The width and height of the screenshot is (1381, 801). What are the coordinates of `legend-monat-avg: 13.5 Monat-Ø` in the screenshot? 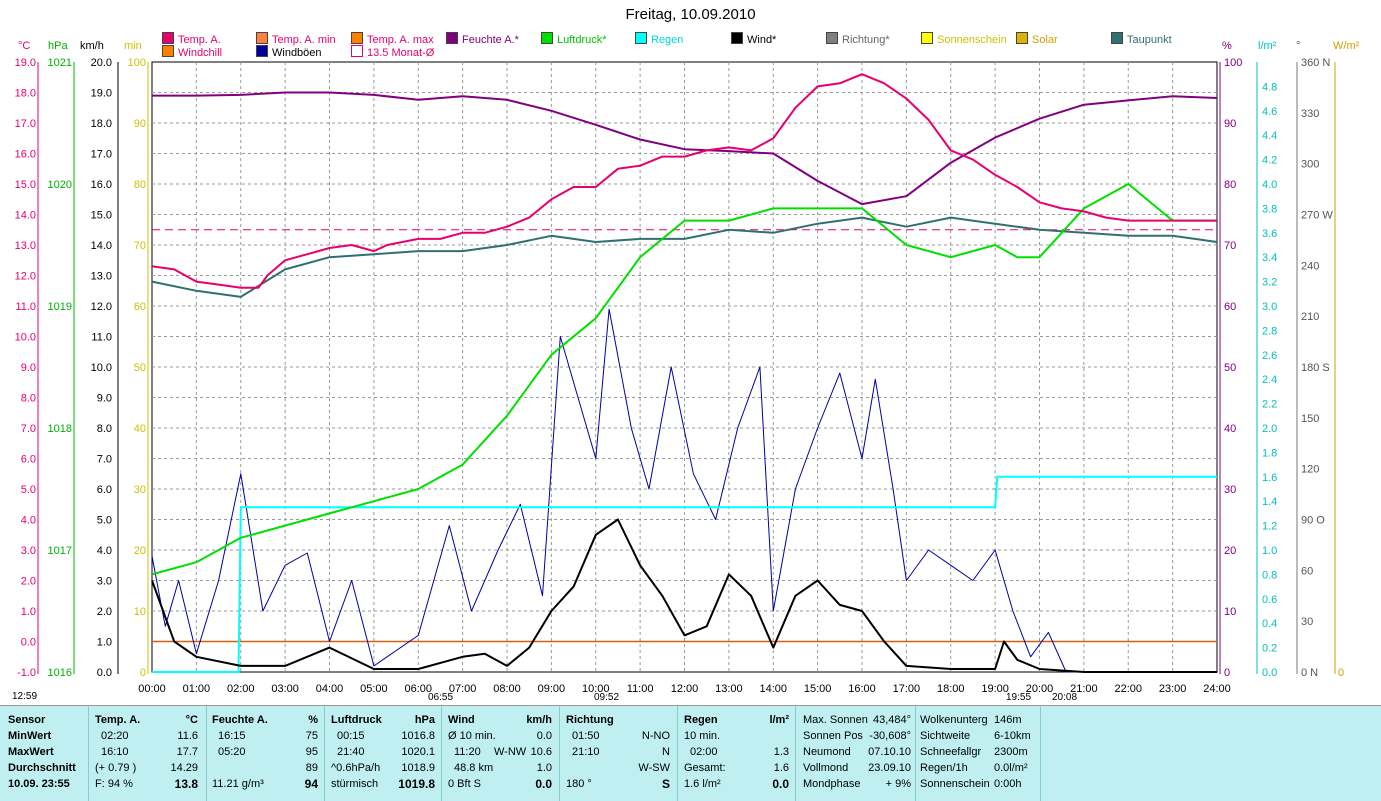 It's located at (392, 52).